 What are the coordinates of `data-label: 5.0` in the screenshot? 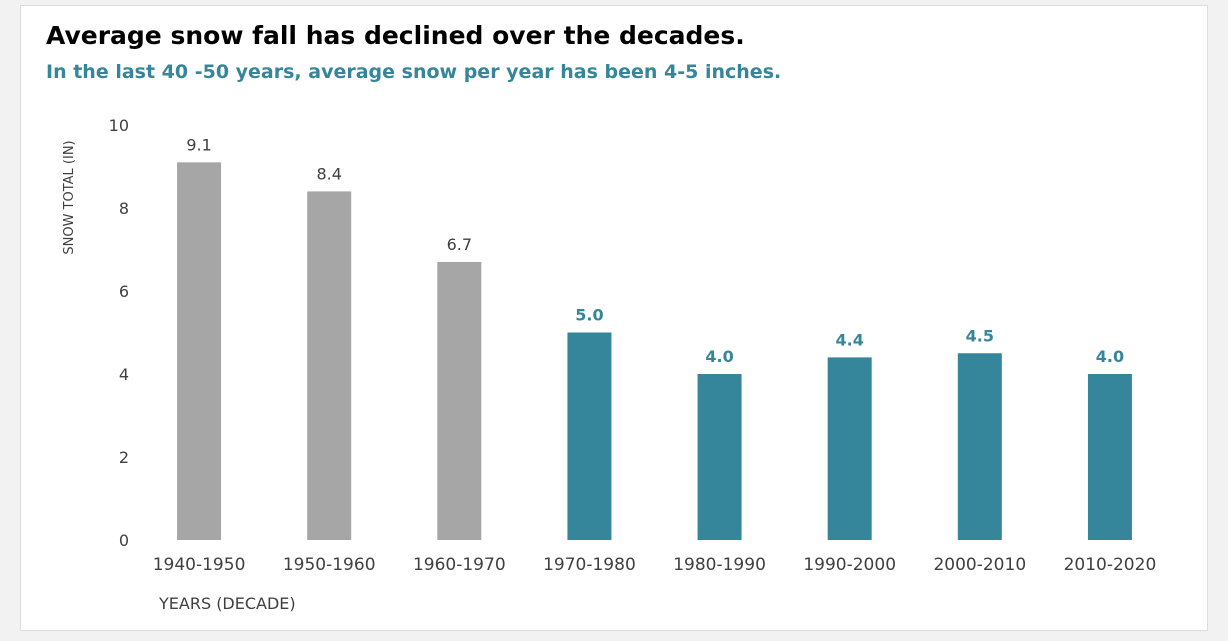 It's located at (589, 315).